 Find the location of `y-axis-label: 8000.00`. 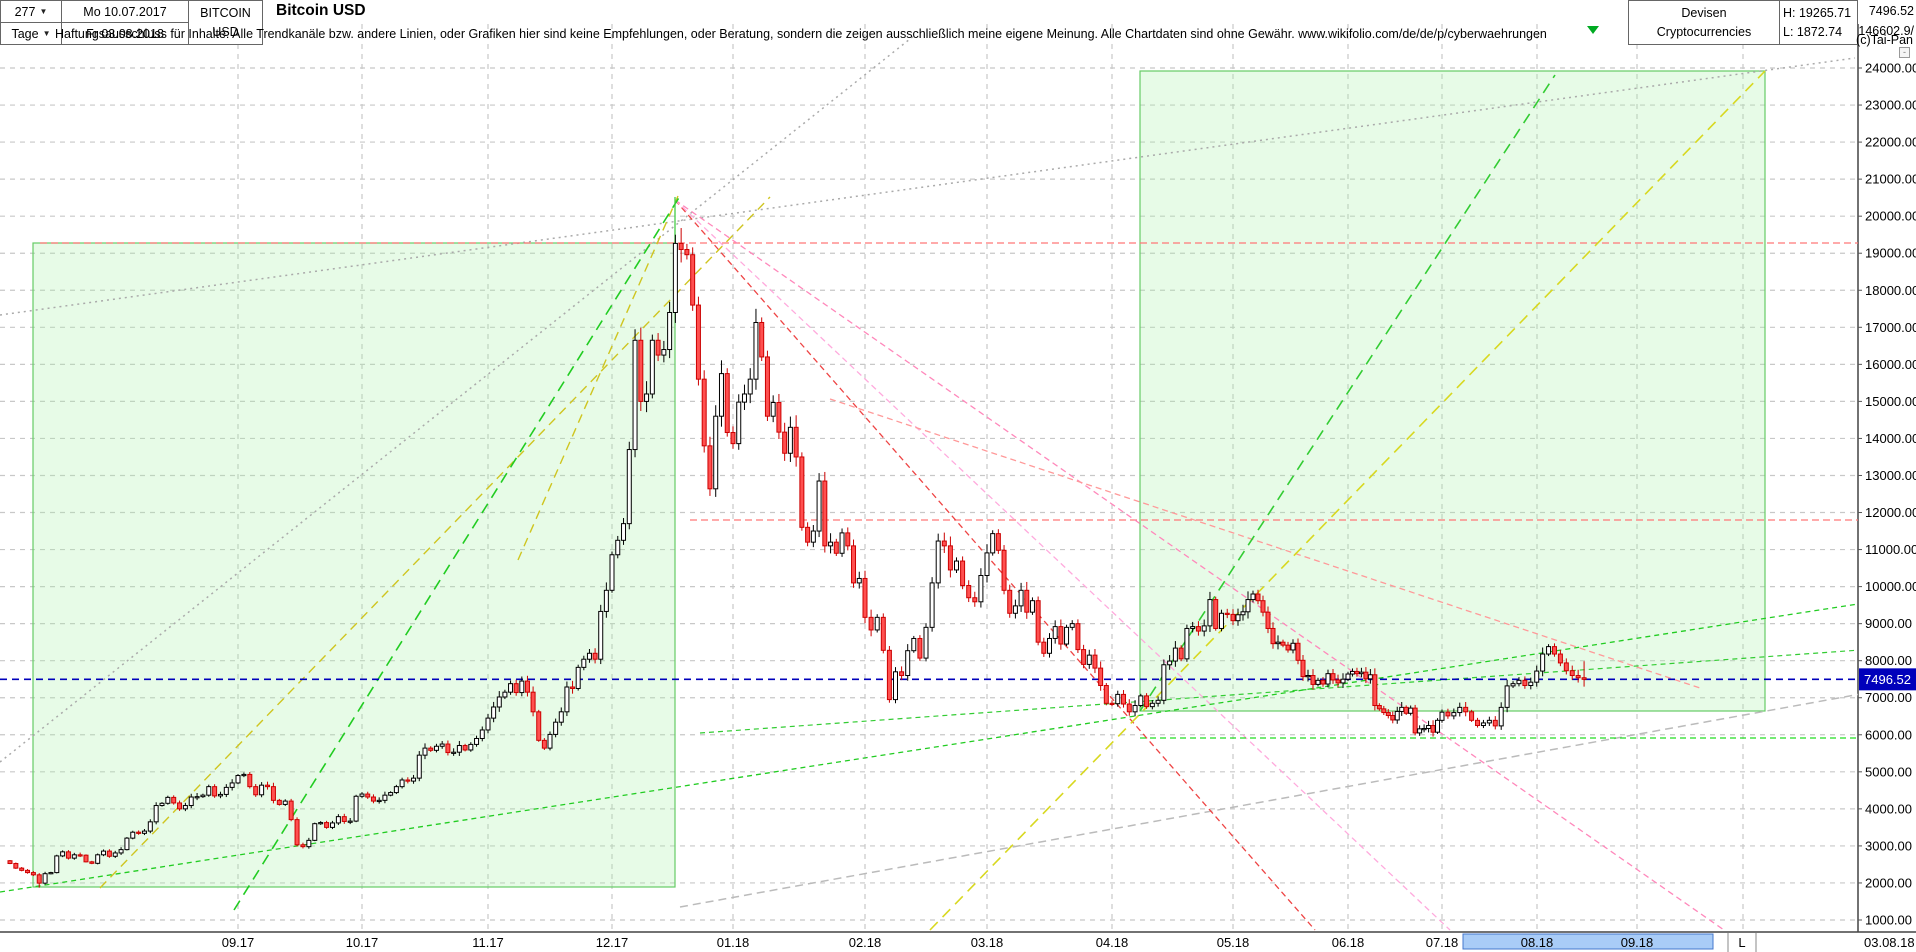

y-axis-label: 8000.00 is located at coordinates (1888, 660).